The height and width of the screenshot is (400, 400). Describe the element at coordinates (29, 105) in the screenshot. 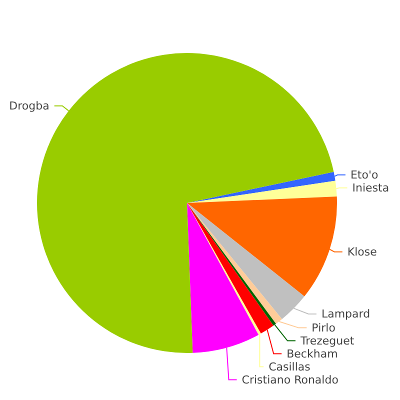

I see `slice-label: Drogba` at that location.